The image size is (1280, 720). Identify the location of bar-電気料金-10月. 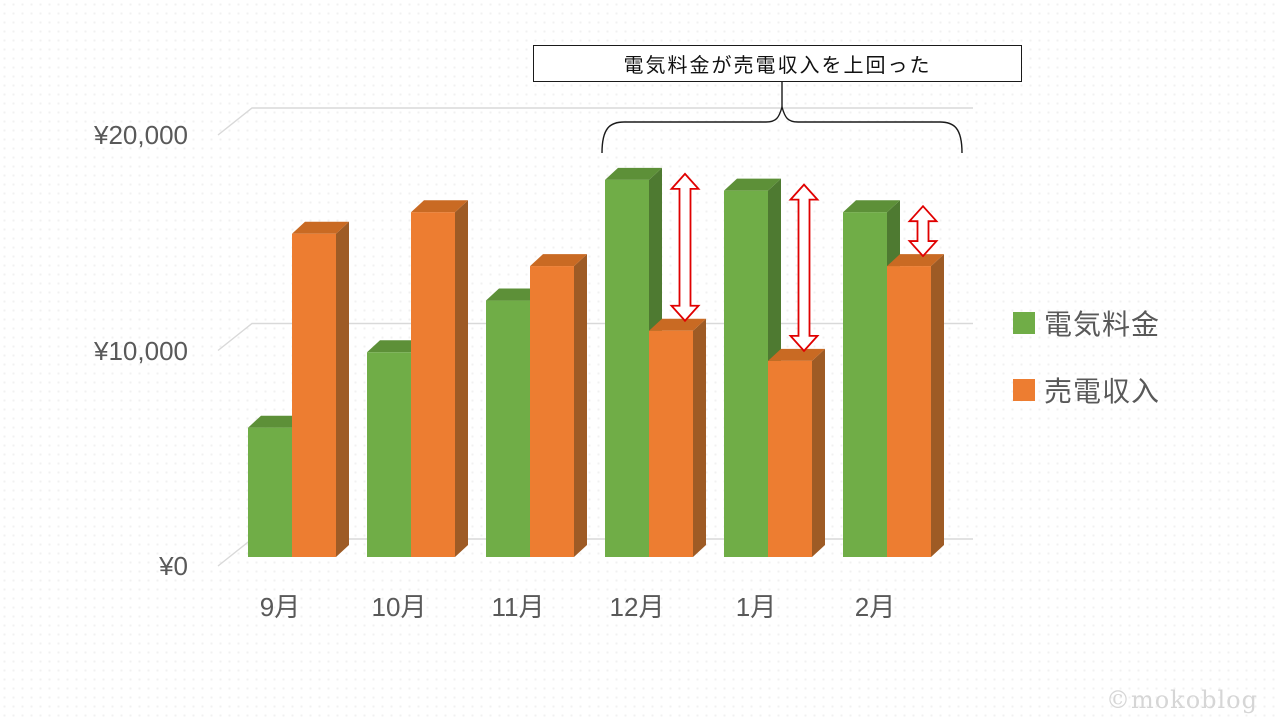
(389, 454).